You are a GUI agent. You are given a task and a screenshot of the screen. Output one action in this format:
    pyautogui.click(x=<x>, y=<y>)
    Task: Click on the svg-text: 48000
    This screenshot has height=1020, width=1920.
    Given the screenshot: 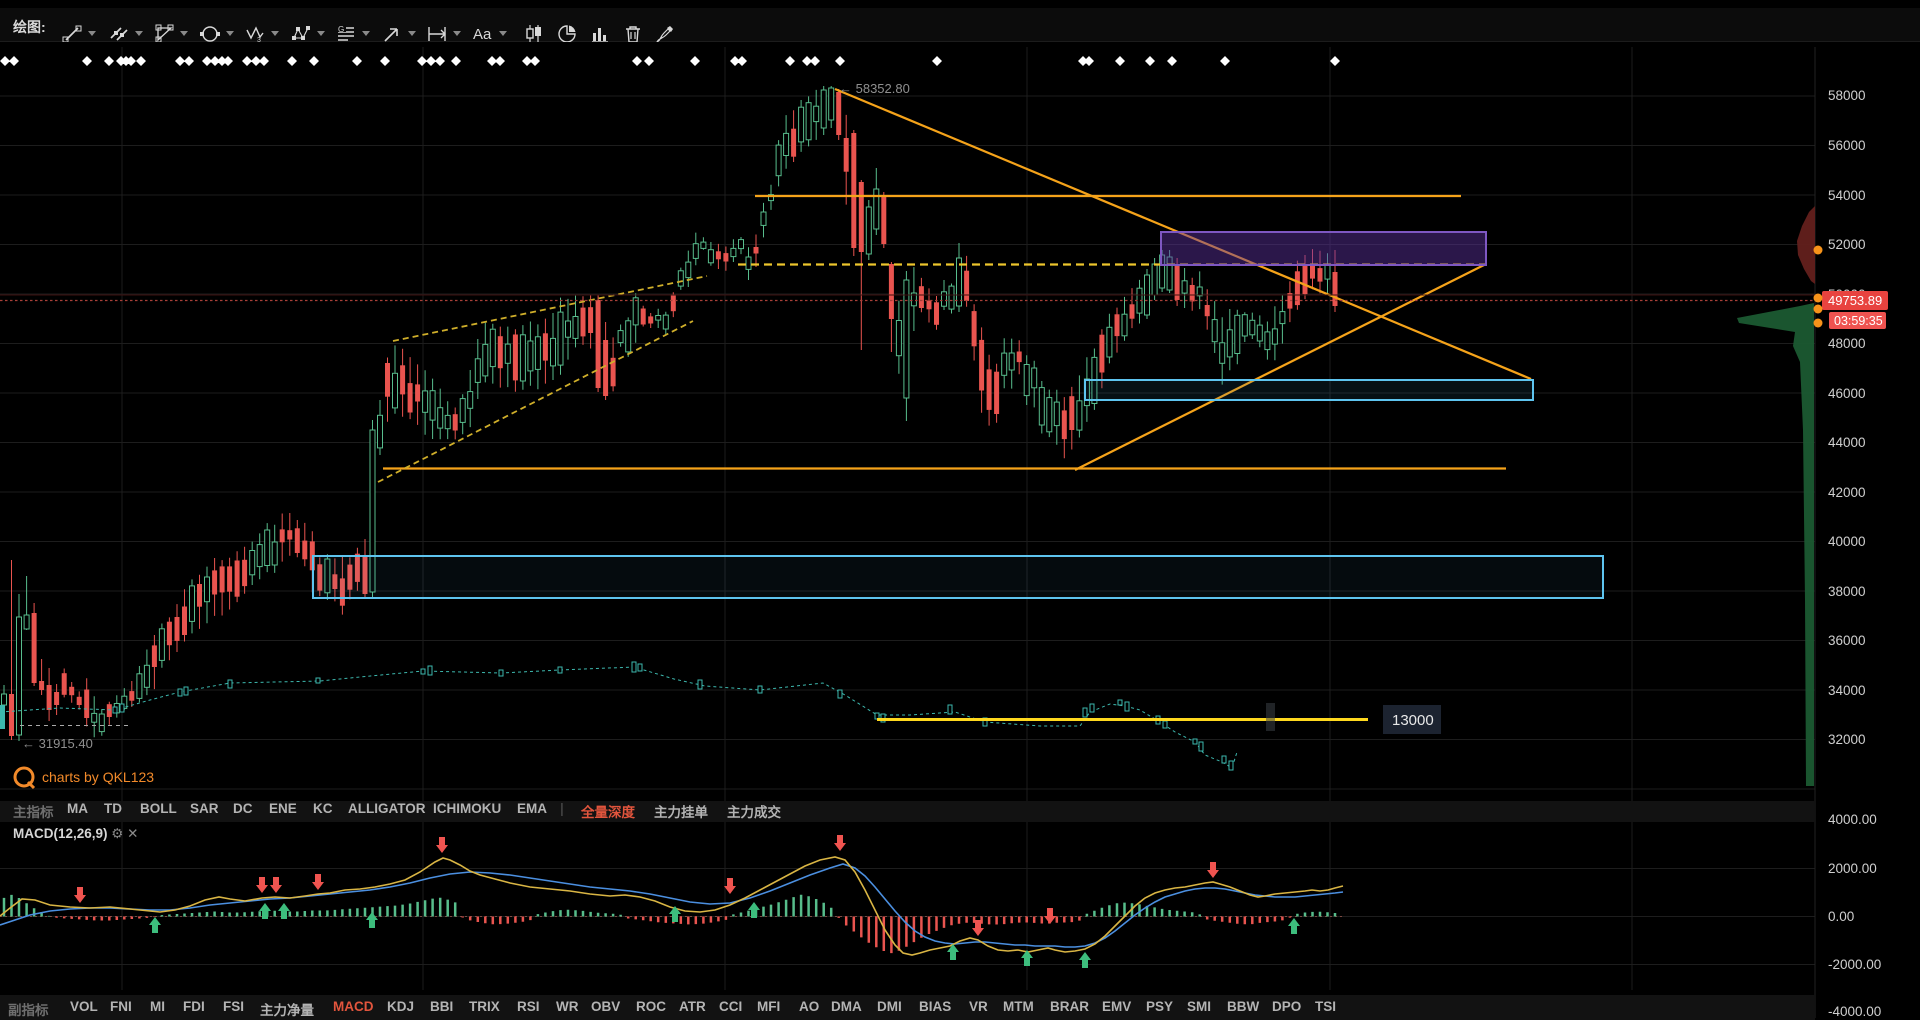 What is the action you would take?
    pyautogui.click(x=1847, y=343)
    